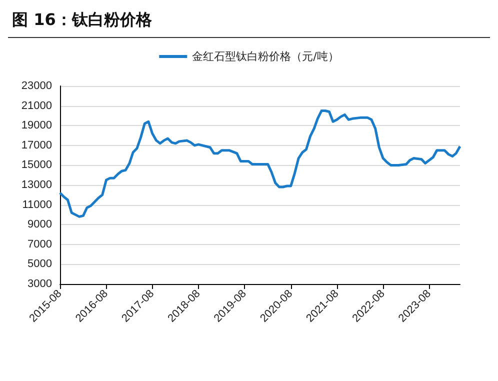  Describe the element at coordinates (265, 56) in the screenshot. I see `legend-label: 金红石型钛白粉价格（元/吨）` at that location.